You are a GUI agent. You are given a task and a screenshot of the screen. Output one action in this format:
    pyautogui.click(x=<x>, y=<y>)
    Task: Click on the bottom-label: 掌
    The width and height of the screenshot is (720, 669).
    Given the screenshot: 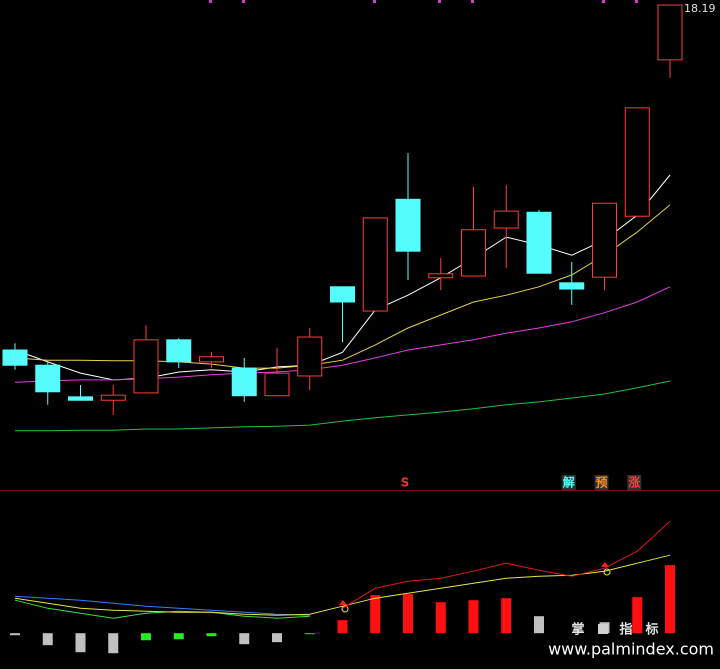 What is the action you would take?
    pyautogui.click(x=577, y=630)
    